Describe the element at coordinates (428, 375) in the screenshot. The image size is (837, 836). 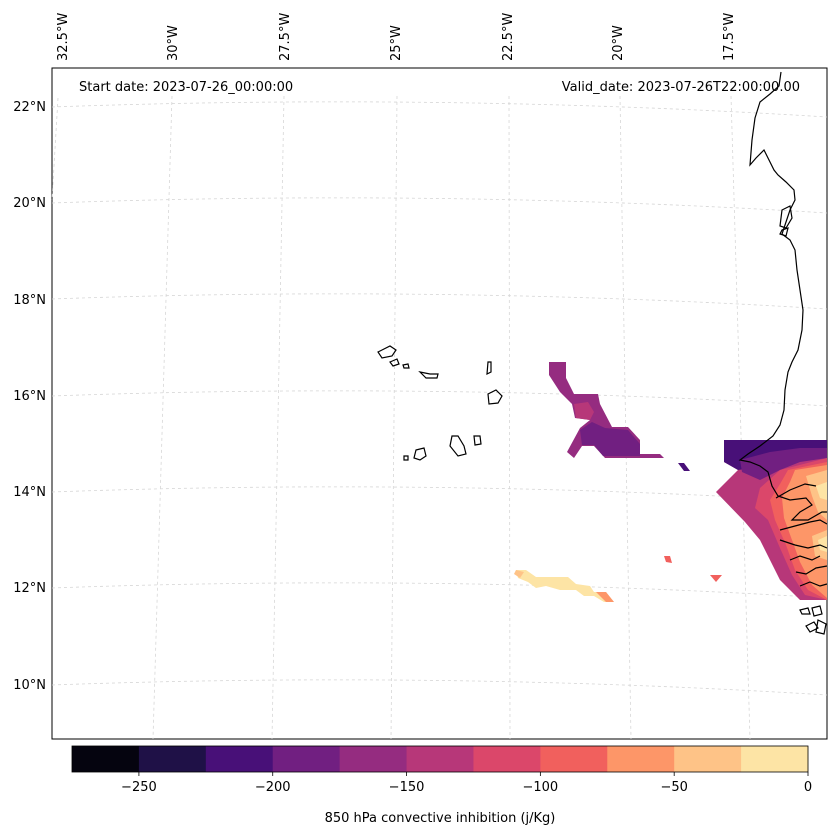
I see `cape-verde-sao-nicolau` at that location.